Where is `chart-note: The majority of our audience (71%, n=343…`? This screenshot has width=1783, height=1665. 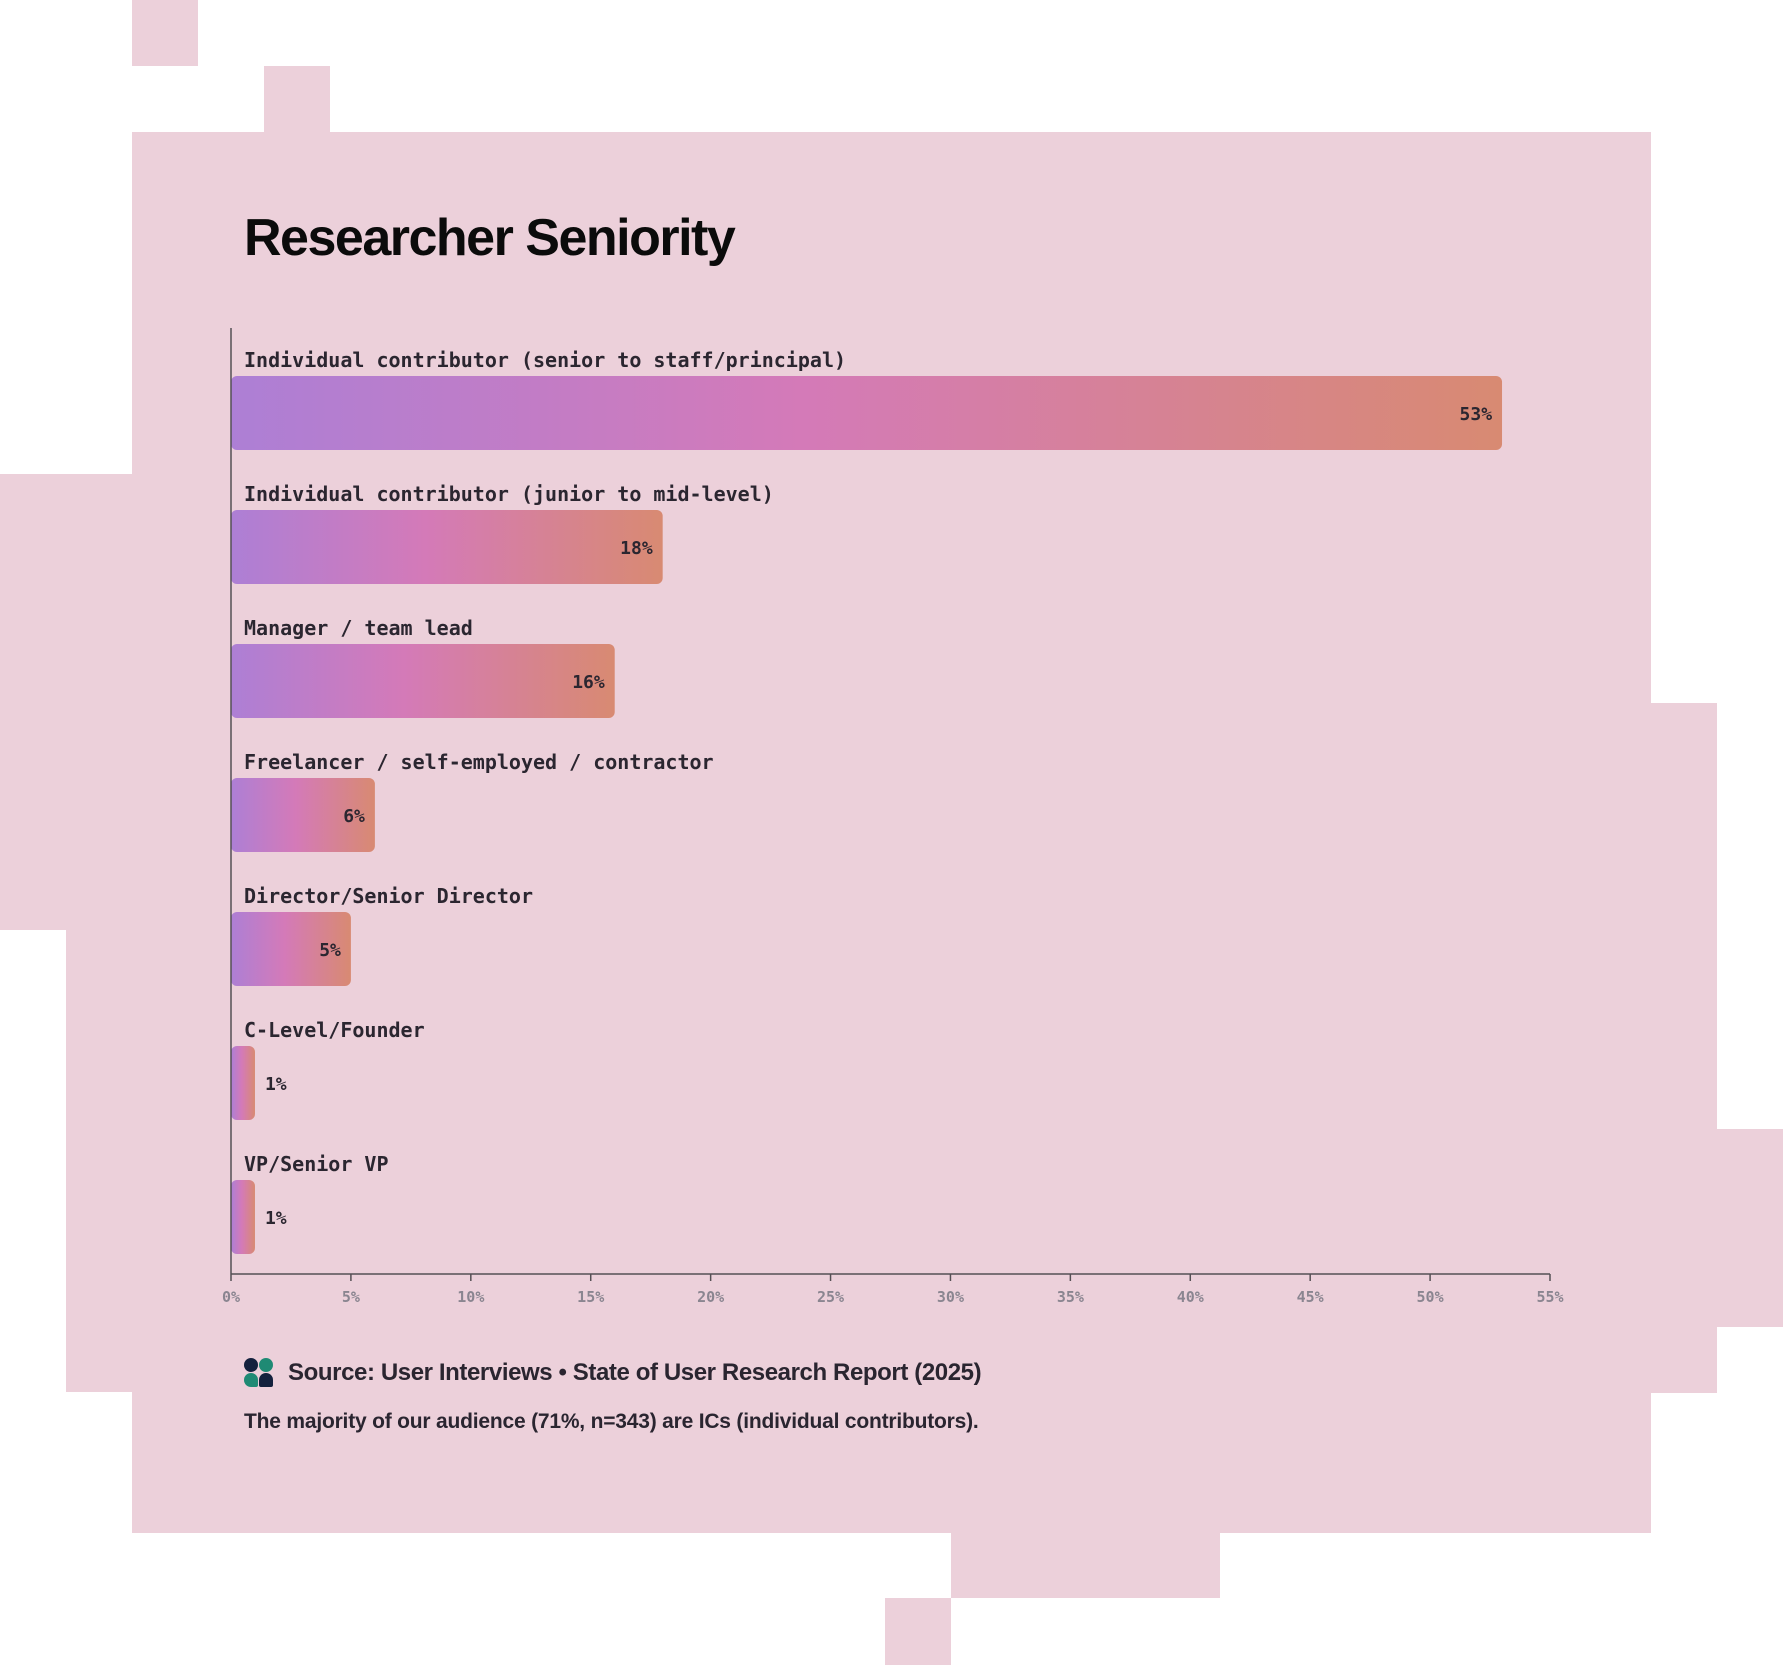
chart-note: The majority of our audience (71%, n=343… is located at coordinates (611, 1421).